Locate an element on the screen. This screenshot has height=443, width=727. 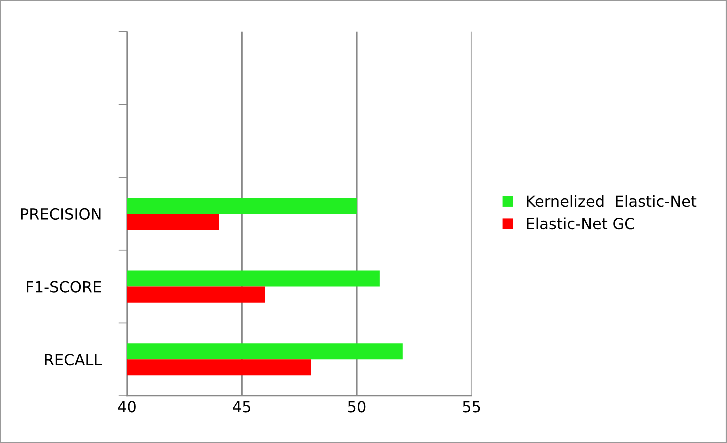
y-tick-label: PRECISION is located at coordinates (61, 214).